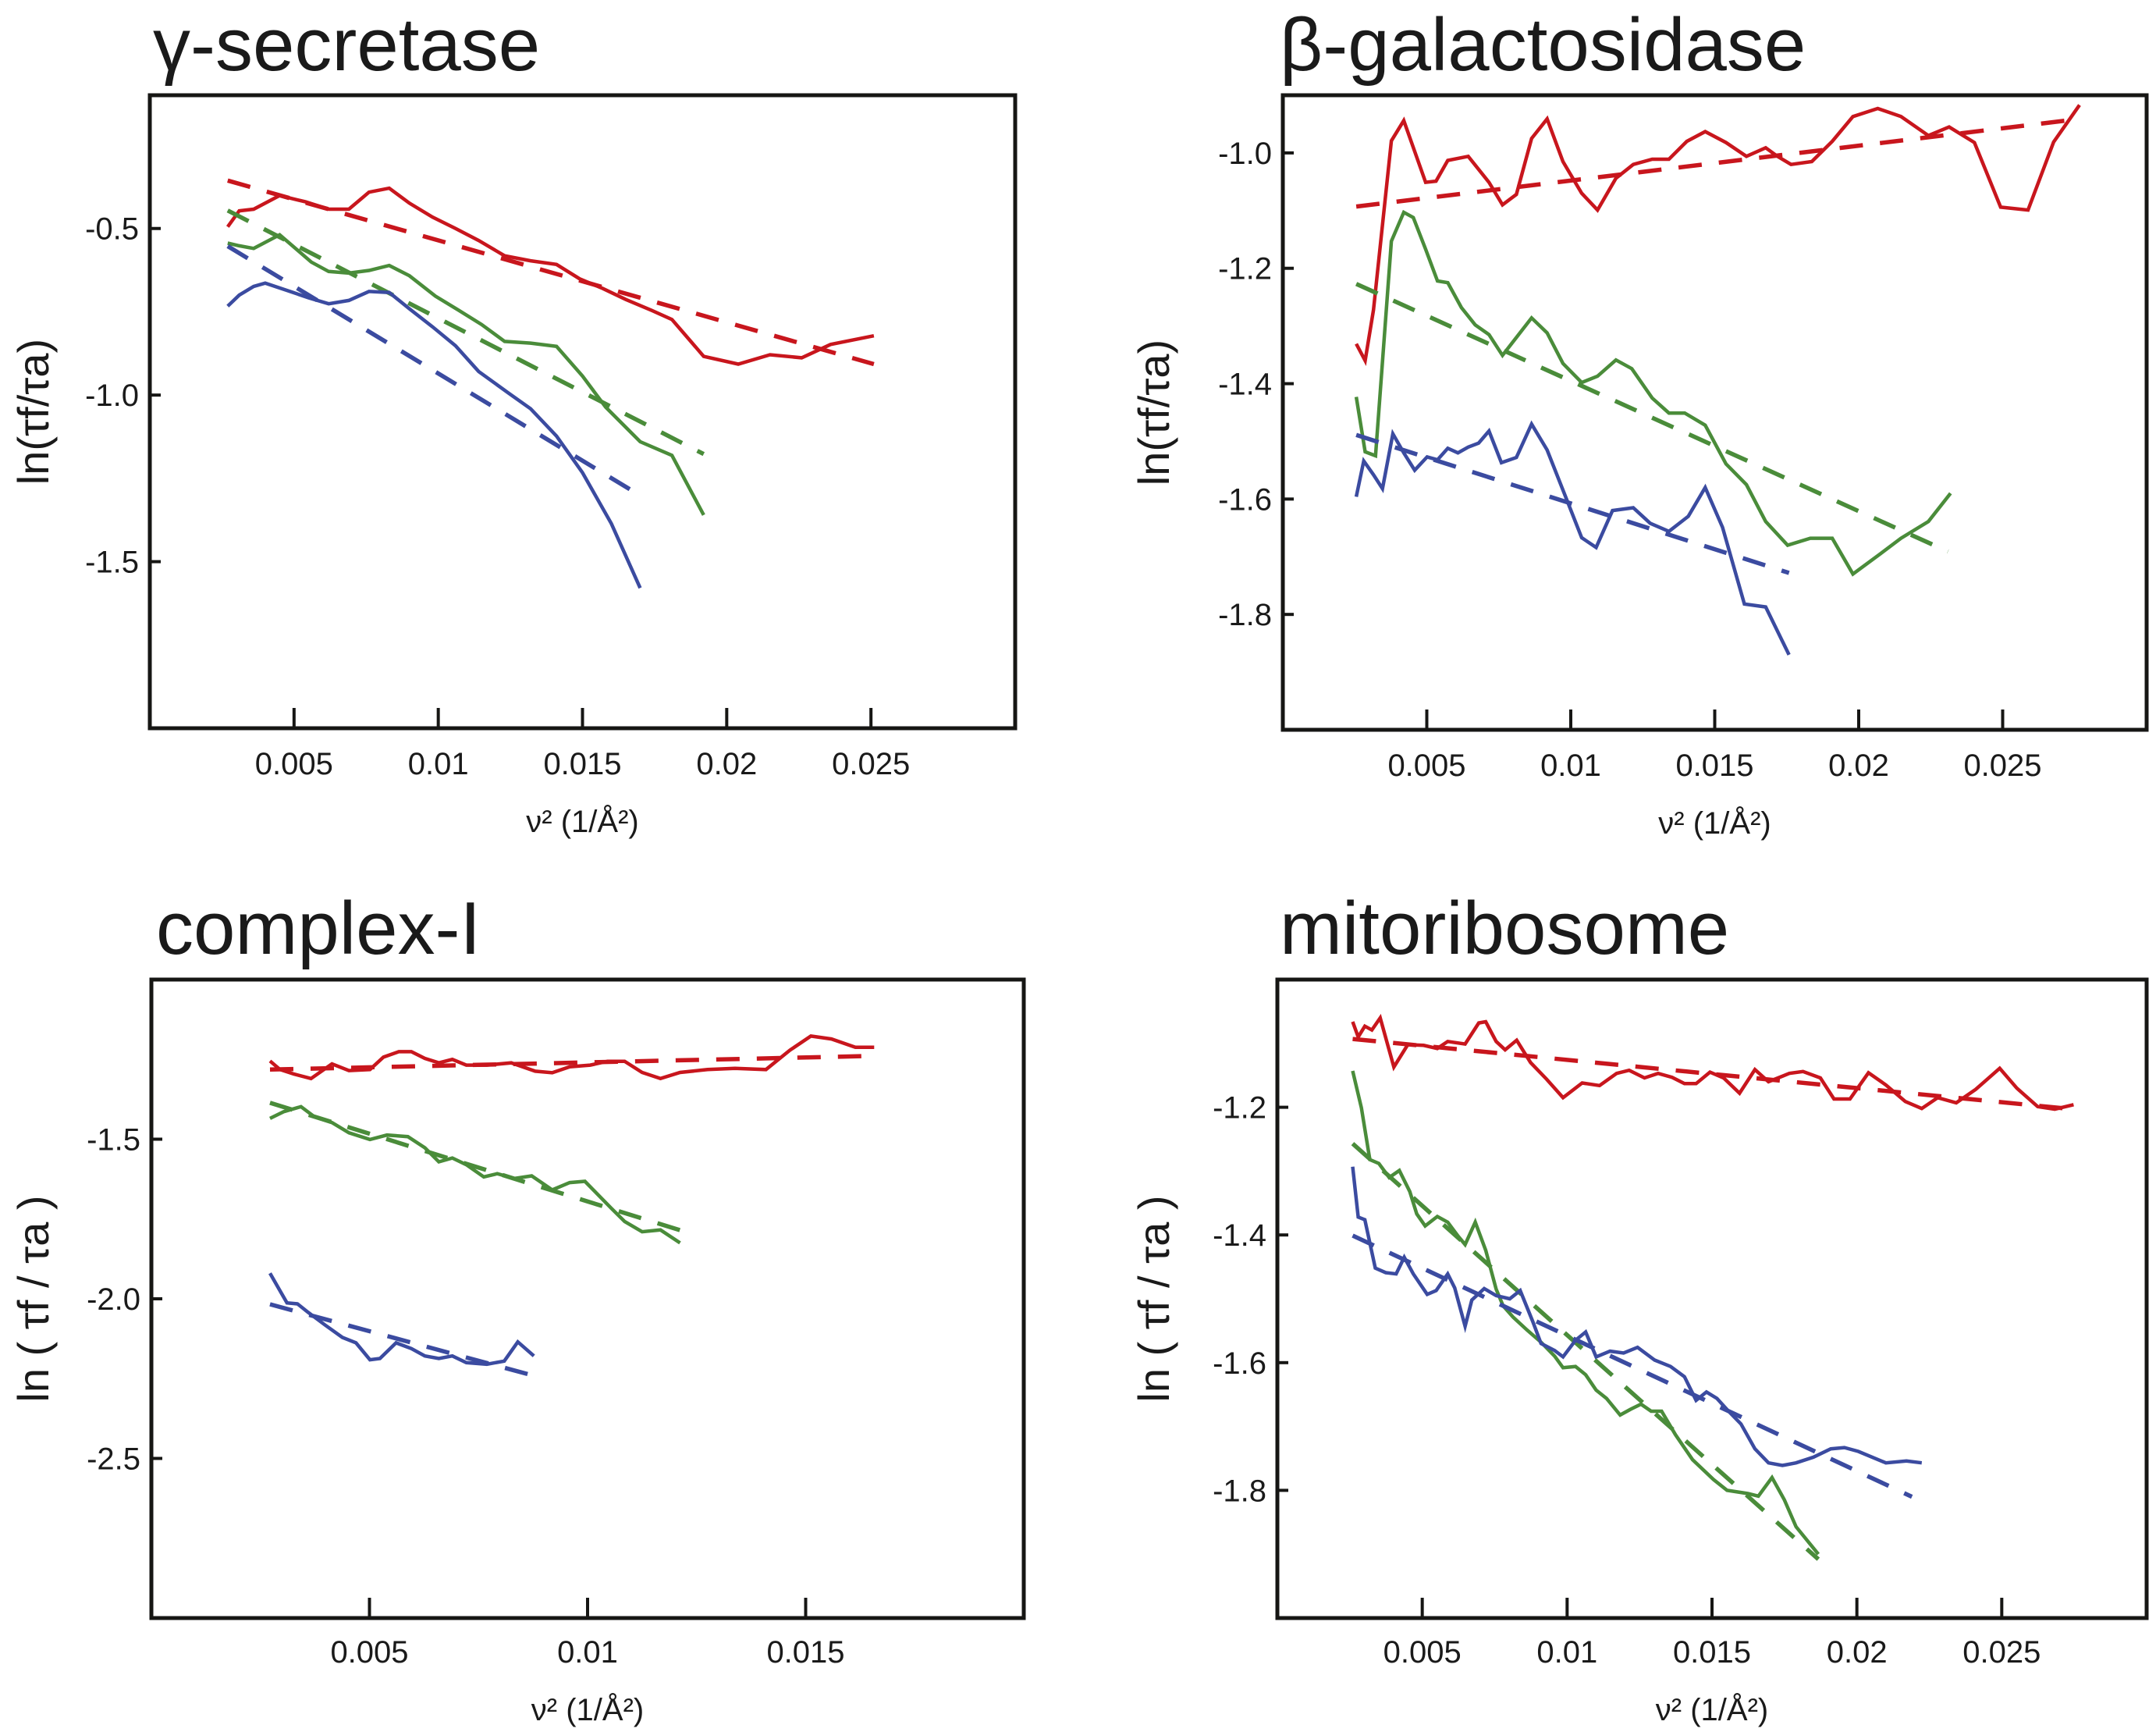 This screenshot has height=1732, width=2156. Describe the element at coordinates (346, 45) in the screenshot. I see `panel-title: γ-secretase` at that location.